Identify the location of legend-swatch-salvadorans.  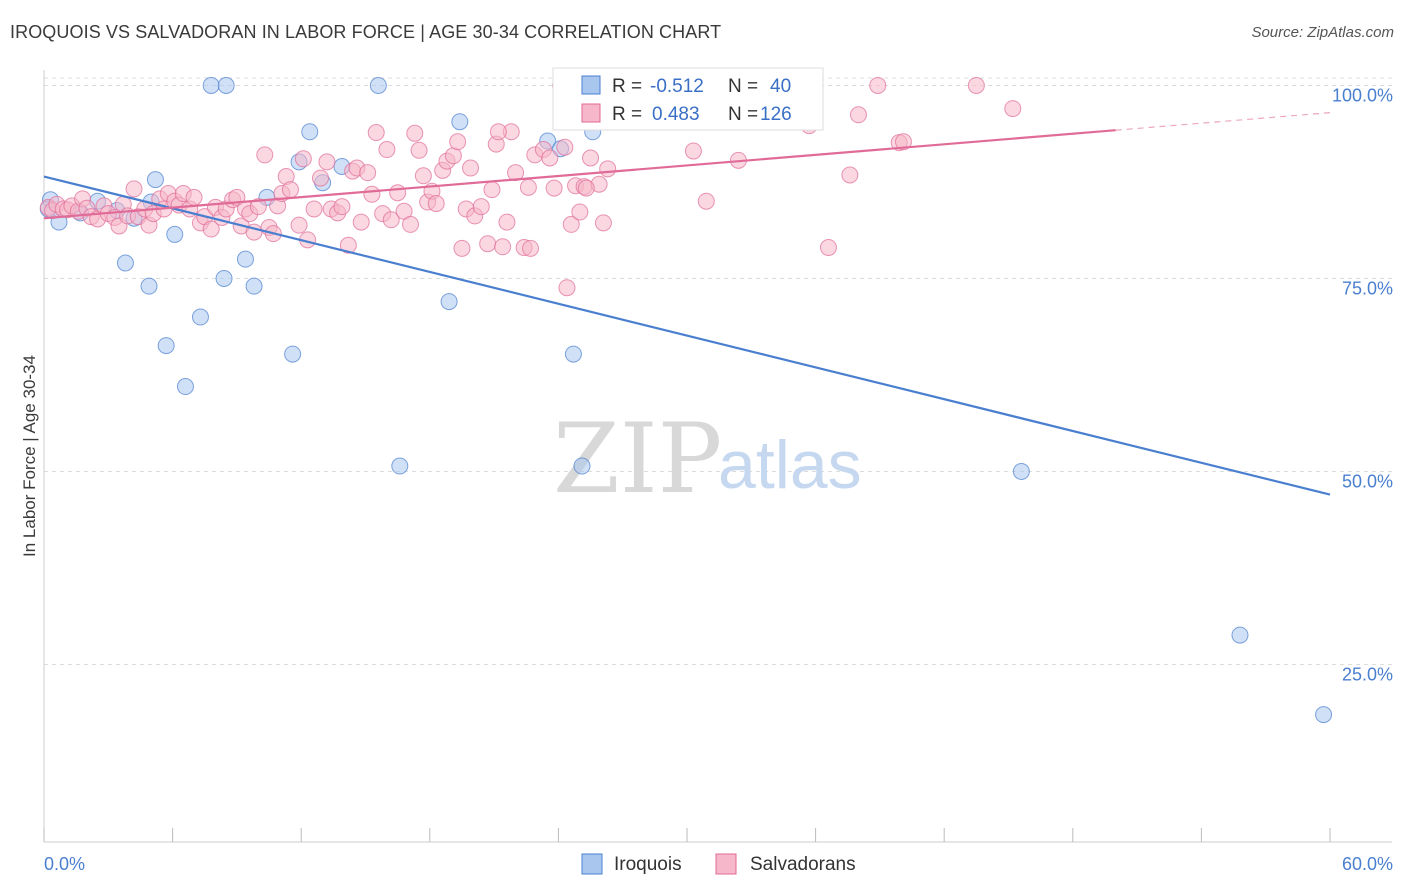
(591, 113).